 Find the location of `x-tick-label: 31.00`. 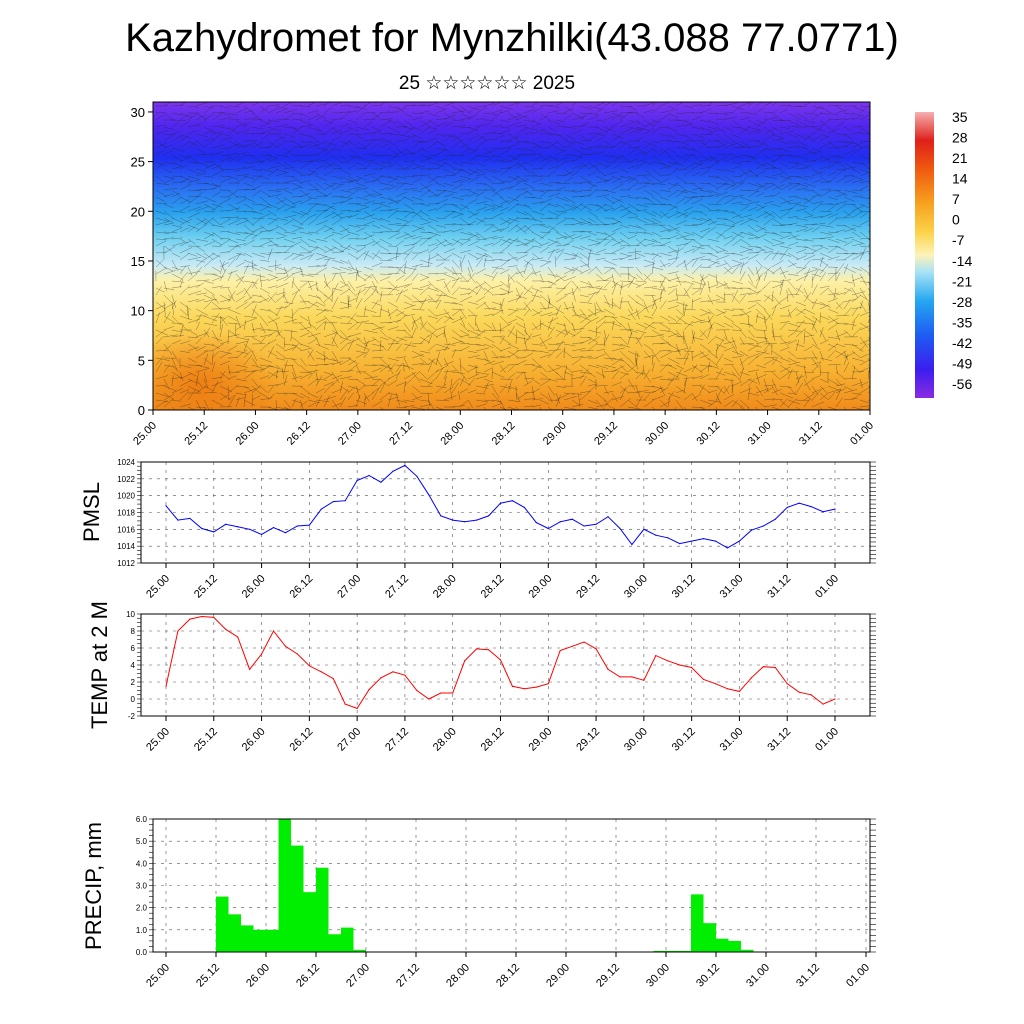

x-tick-label: 31.00 is located at coordinates (732, 587).